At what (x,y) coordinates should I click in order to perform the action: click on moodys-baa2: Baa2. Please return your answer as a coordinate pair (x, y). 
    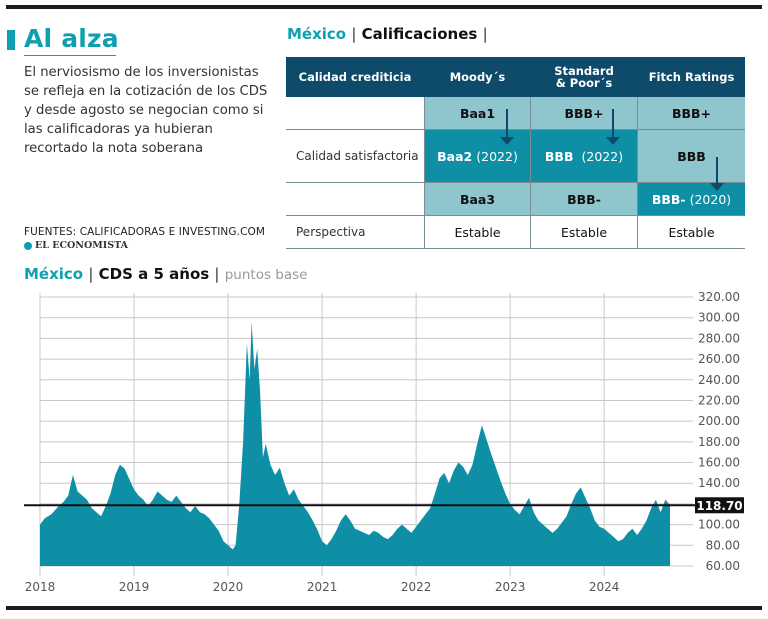
    Looking at the image, I should click on (455, 156).